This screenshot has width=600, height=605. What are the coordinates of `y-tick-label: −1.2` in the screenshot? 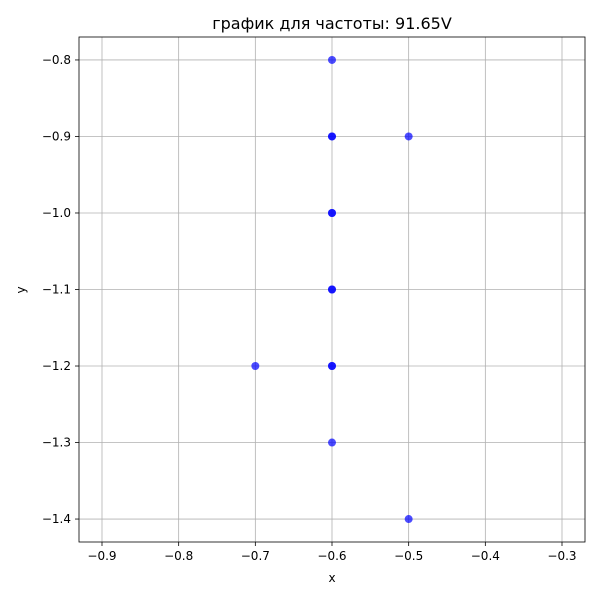 It's located at (56, 366).